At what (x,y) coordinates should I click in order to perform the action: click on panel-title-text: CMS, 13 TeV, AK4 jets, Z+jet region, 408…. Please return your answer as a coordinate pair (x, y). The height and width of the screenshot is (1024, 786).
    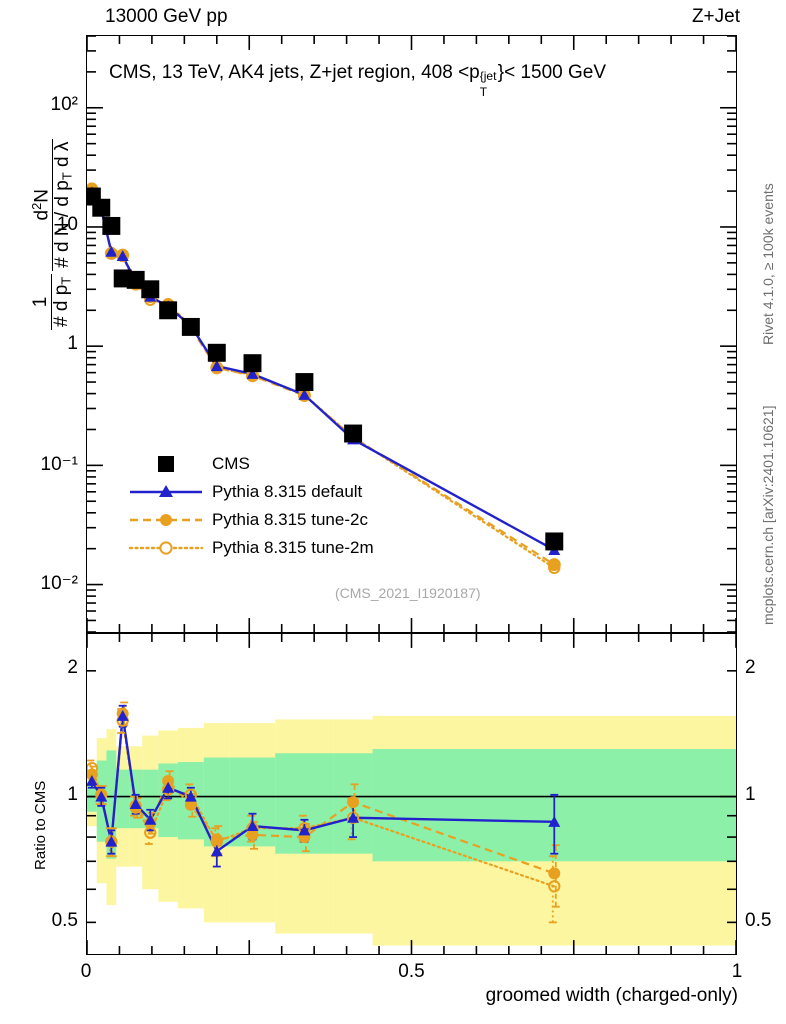
    Looking at the image, I should click on (358, 80).